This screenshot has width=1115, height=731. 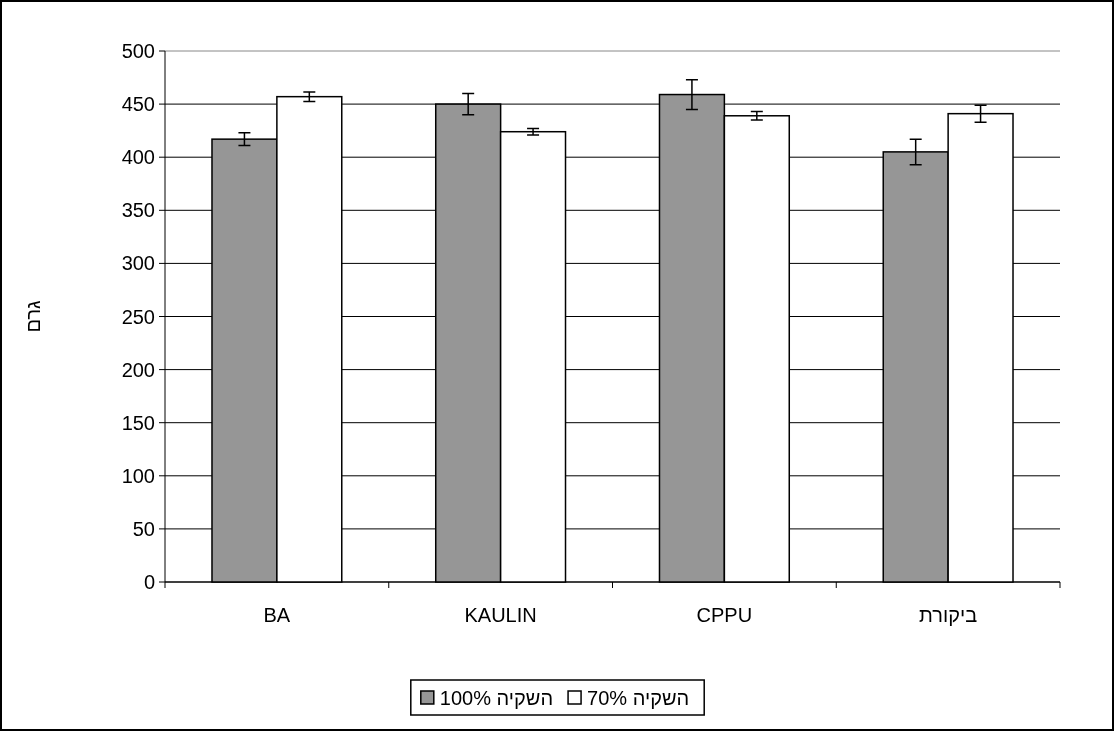 I want to click on y-tick-label: 300, so click(x=138, y=263).